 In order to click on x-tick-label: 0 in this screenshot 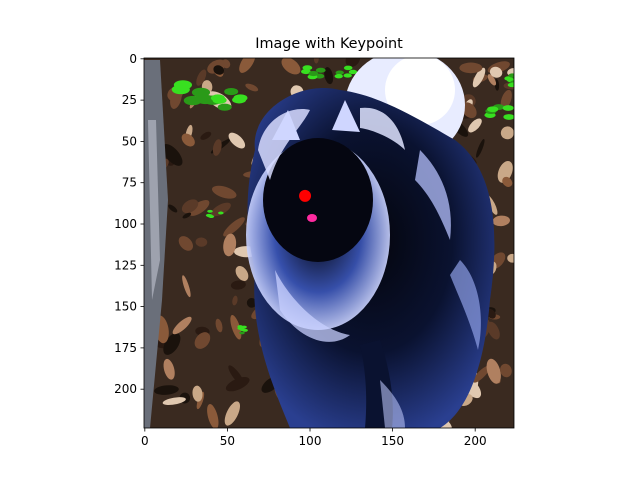, I will do `click(145, 441)`.